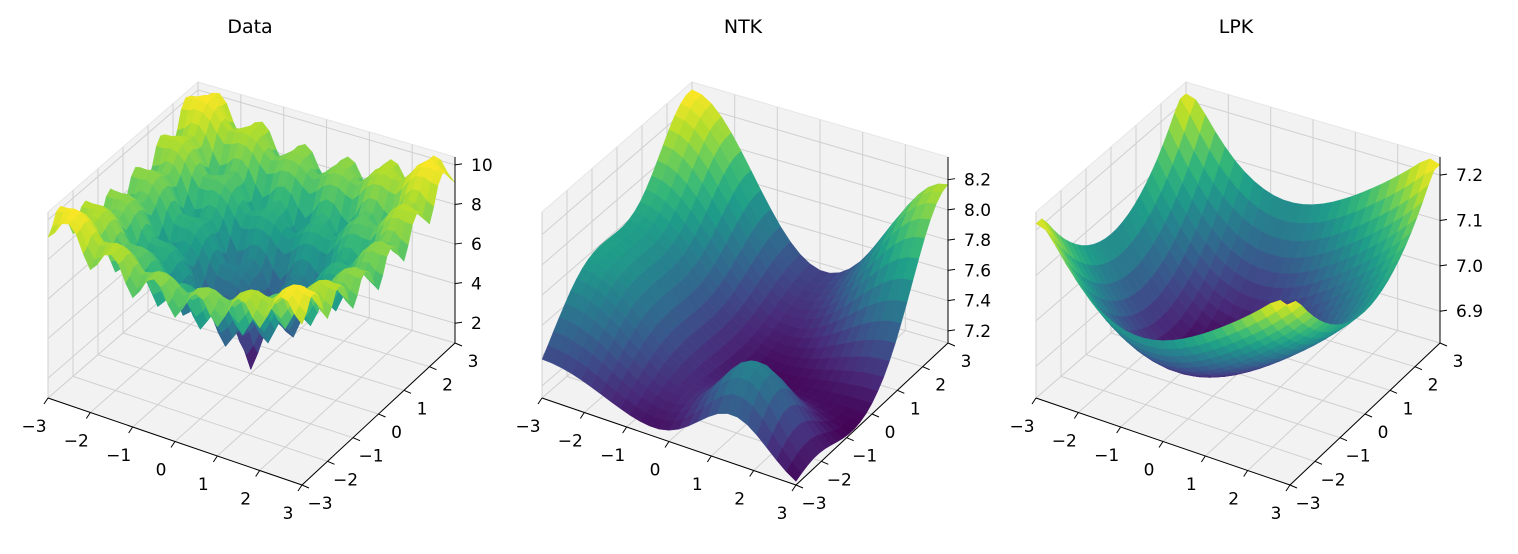  What do you see at coordinates (251, 155) in the screenshot?
I see `z-gridline` at bounding box center [251, 155].